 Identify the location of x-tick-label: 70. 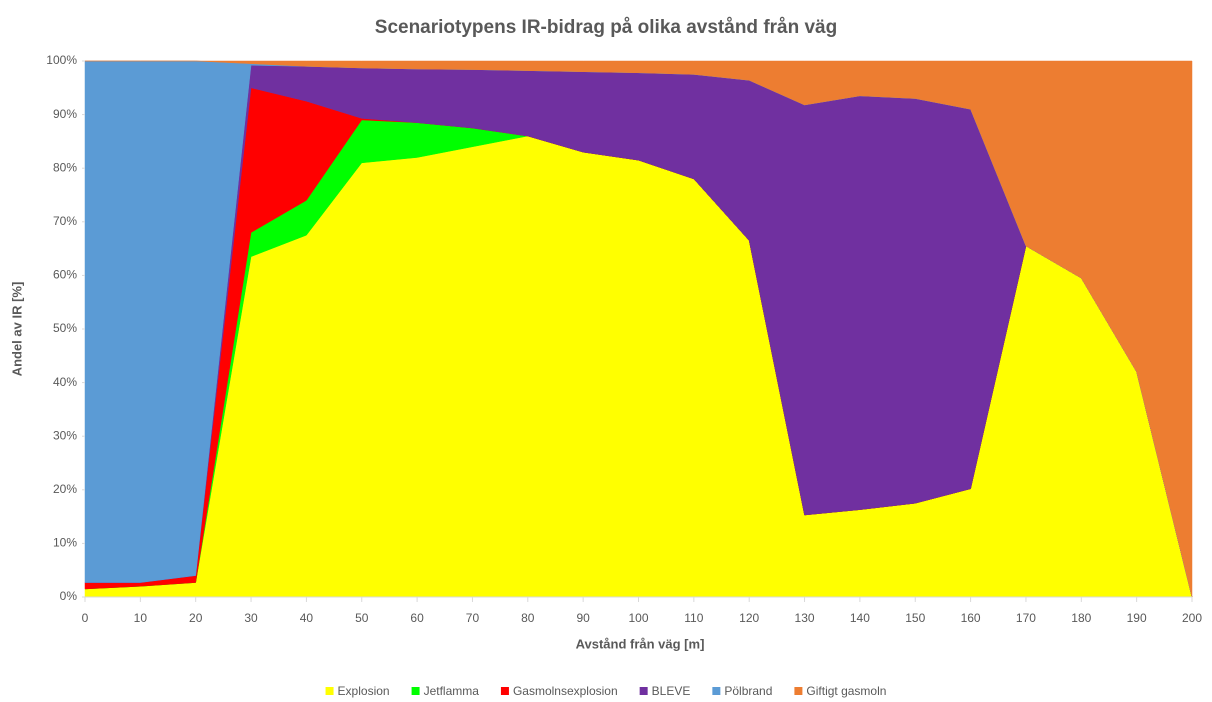
(473, 618).